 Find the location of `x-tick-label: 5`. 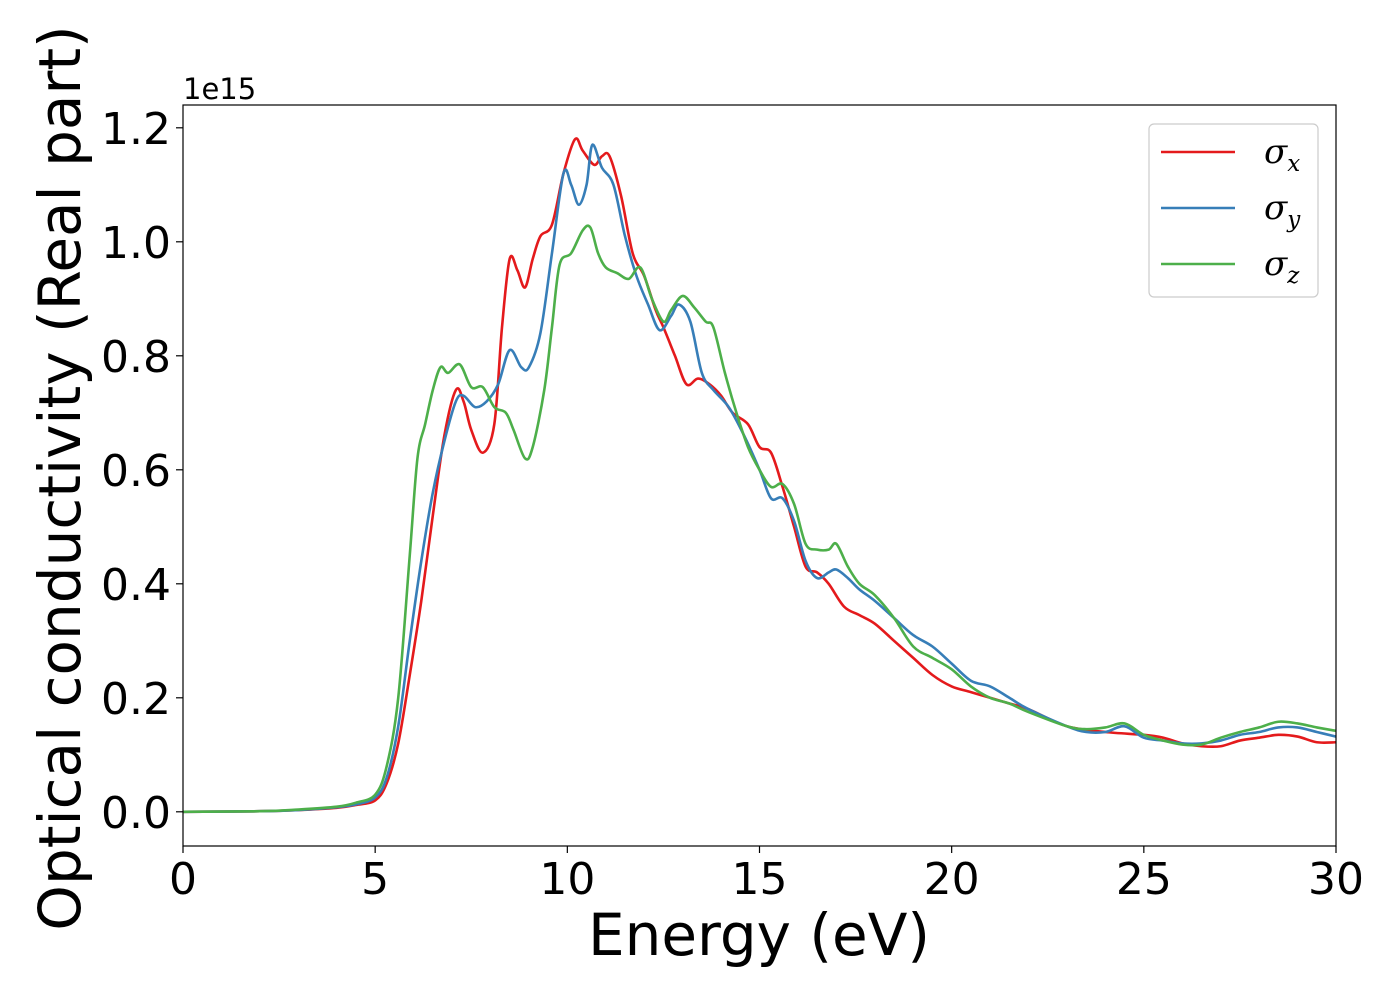

x-tick-label: 5 is located at coordinates (375, 879).